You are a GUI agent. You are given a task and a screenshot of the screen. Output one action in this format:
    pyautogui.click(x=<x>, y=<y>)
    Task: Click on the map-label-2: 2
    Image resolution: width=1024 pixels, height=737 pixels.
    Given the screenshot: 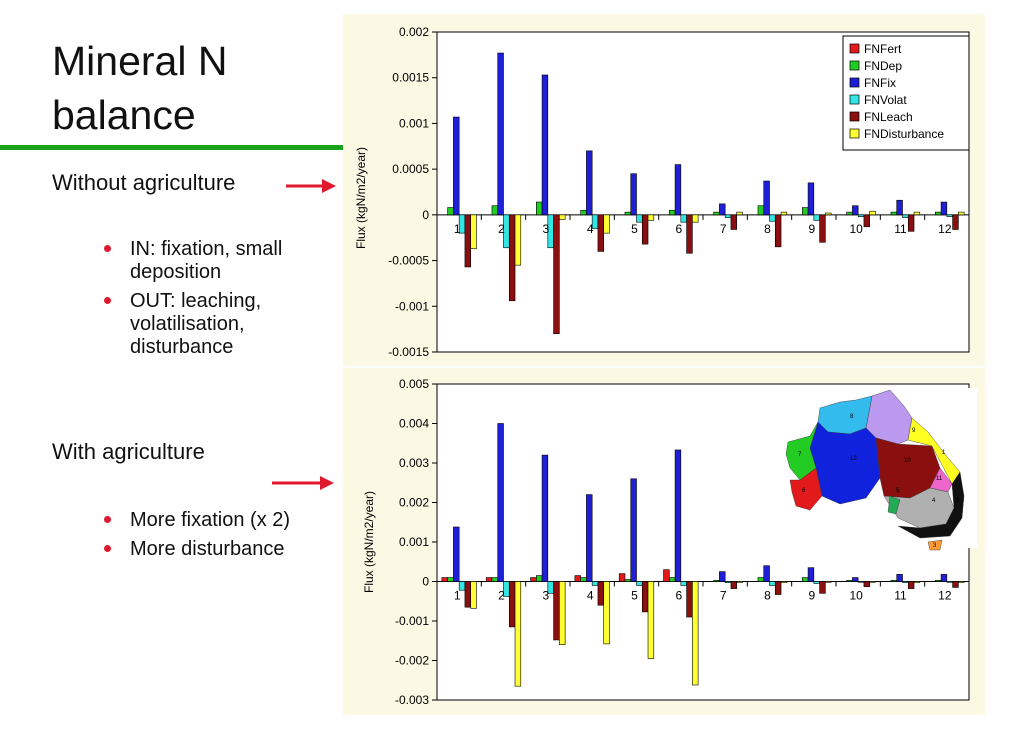 What is the action you would take?
    pyautogui.click(x=958, y=501)
    